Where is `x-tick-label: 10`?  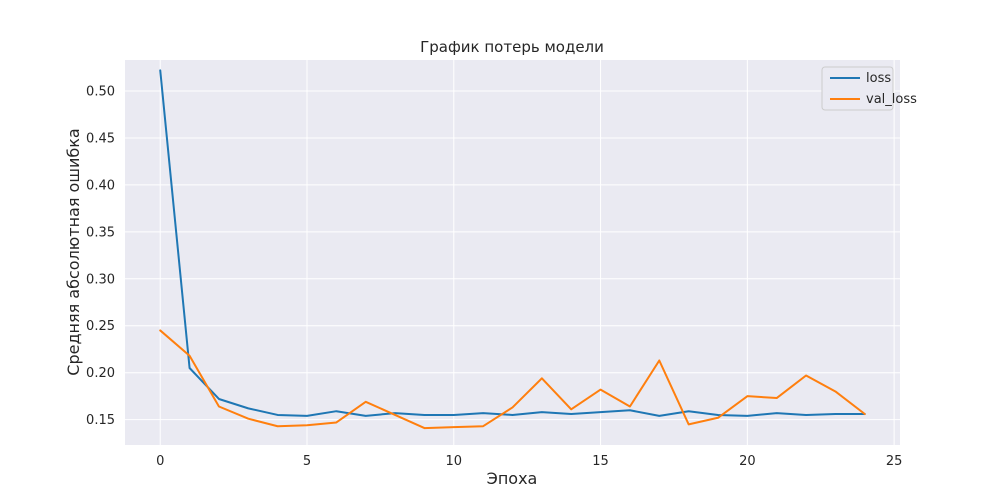 x-tick-label: 10 is located at coordinates (454, 461).